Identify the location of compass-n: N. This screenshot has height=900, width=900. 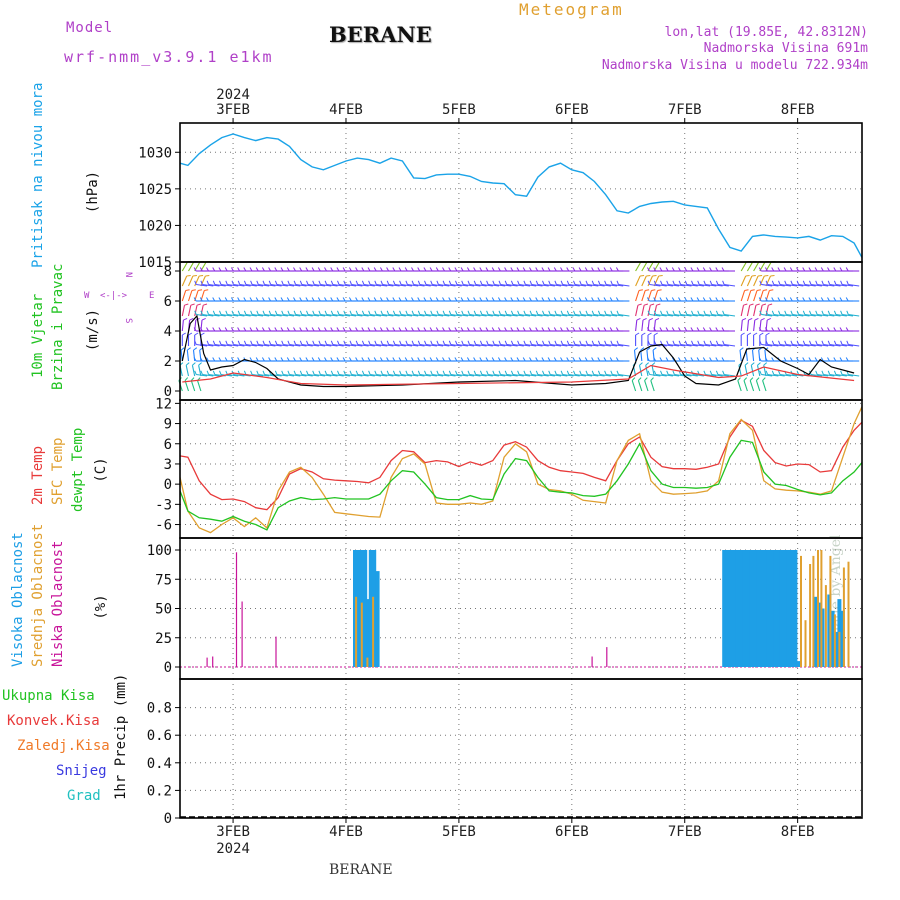
(128, 274).